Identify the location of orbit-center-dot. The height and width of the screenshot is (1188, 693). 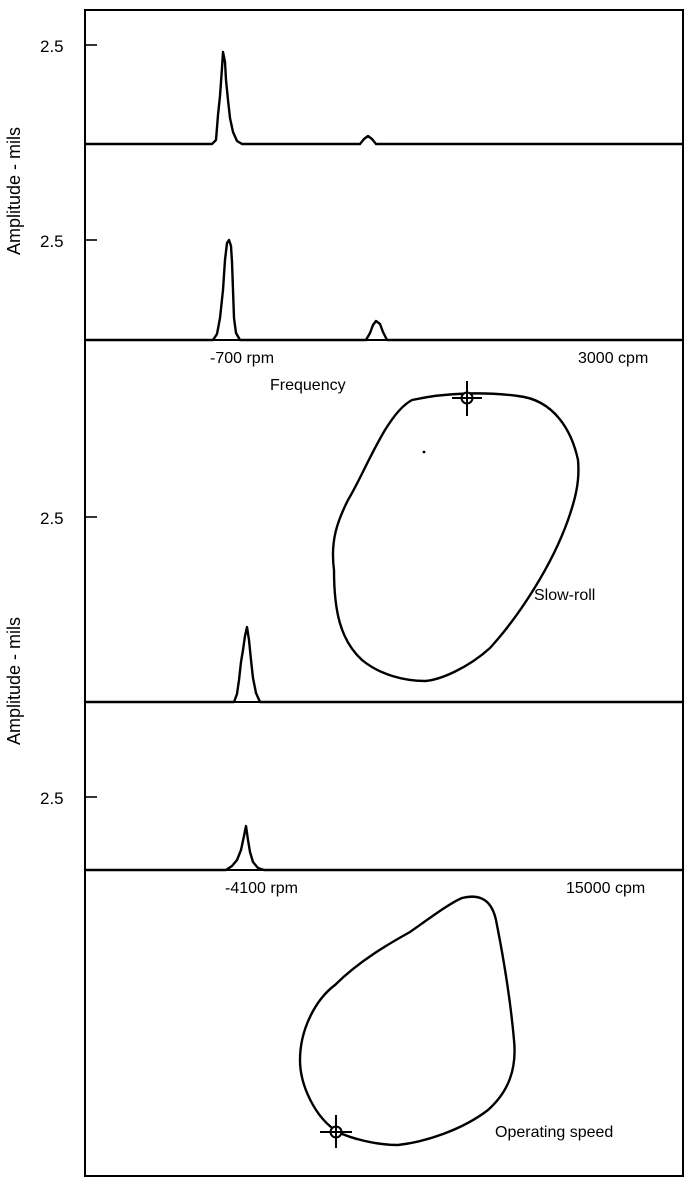
(424, 452).